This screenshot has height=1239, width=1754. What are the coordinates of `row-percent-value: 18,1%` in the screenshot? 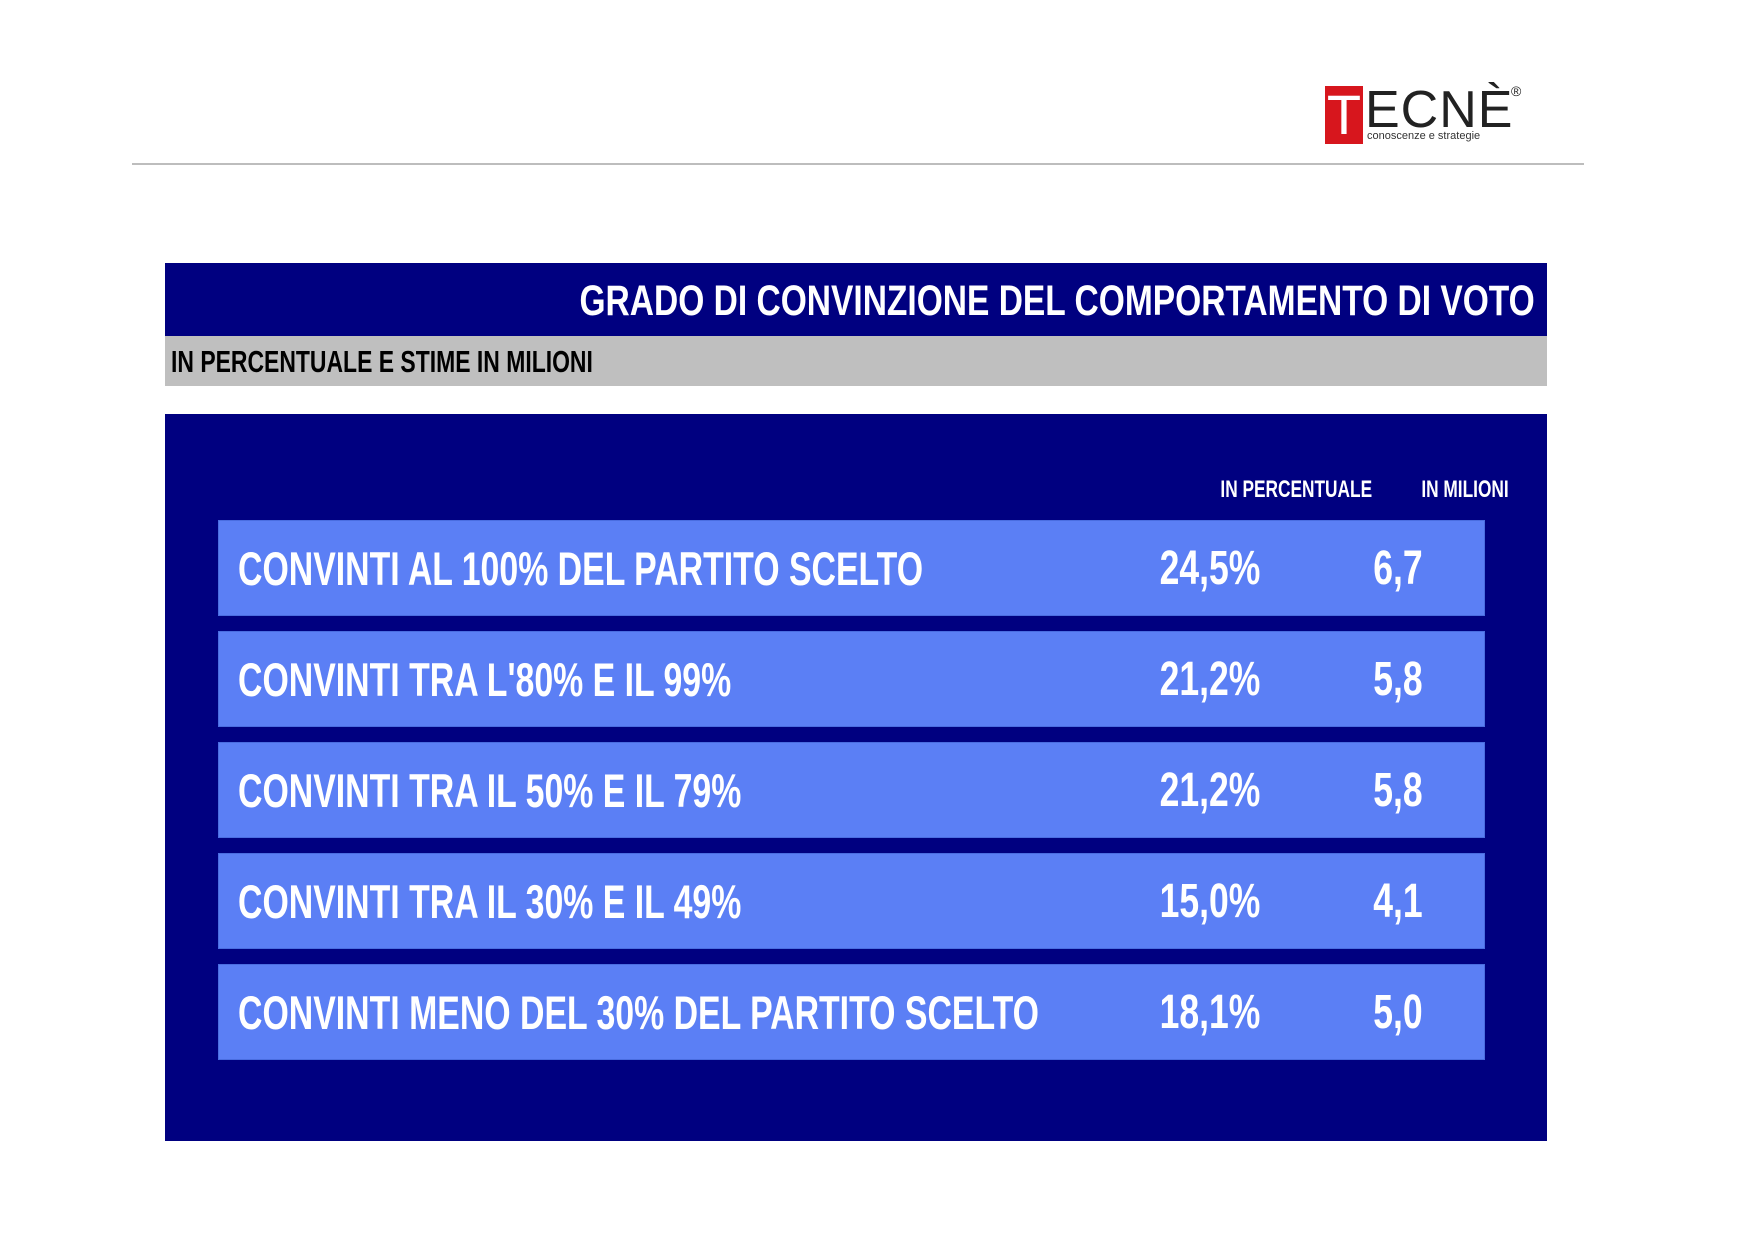 It's located at (1210, 1012).